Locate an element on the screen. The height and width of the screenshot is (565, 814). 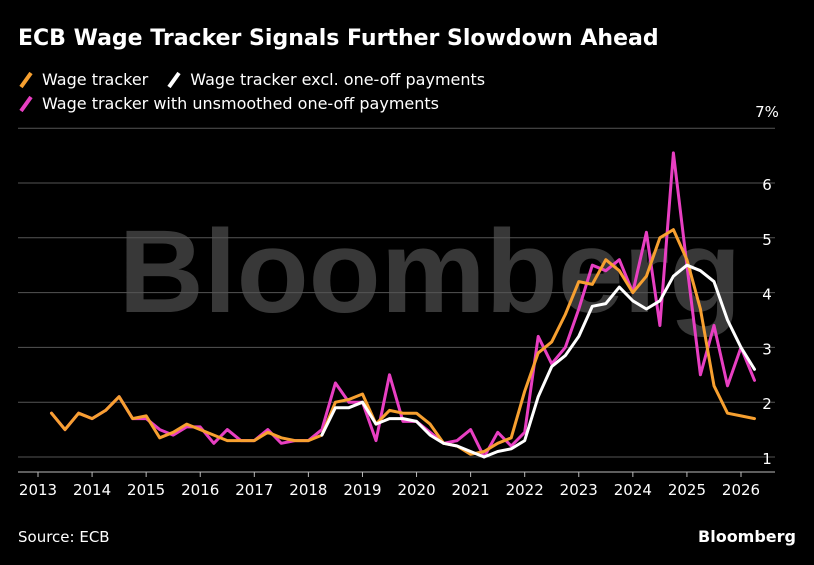
x-tick-label: 2018 is located at coordinates (308, 490).